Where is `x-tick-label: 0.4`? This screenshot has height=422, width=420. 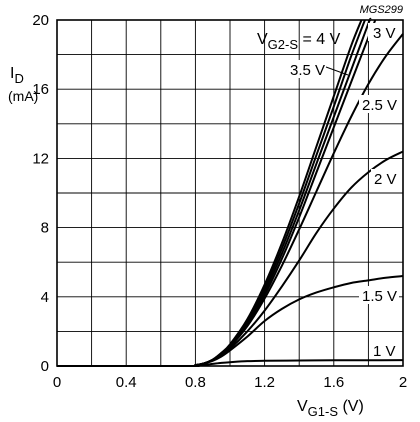
x-tick-label: 0.4 is located at coordinates (126, 382).